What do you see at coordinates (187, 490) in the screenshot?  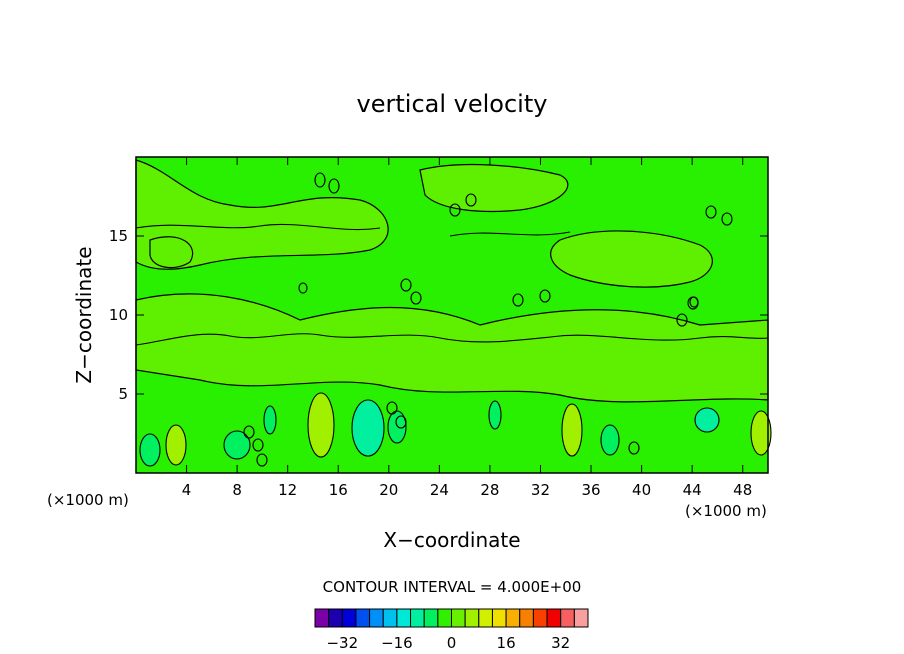 I see `x-tick-label: 4` at bounding box center [187, 490].